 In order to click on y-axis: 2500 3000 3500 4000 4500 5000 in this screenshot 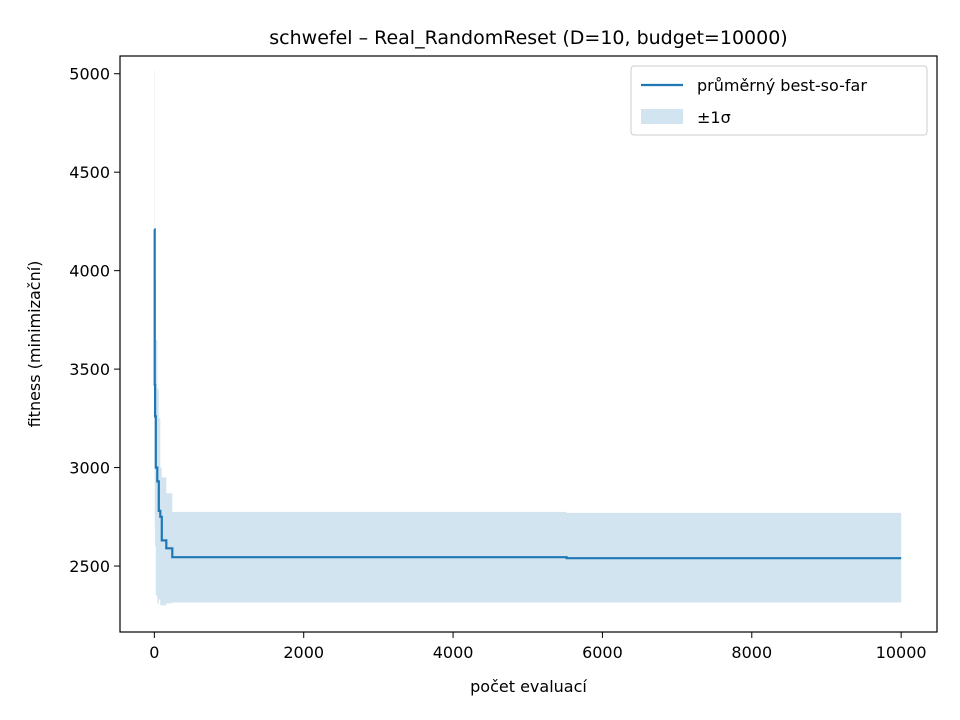, I will do `click(94, 320)`.